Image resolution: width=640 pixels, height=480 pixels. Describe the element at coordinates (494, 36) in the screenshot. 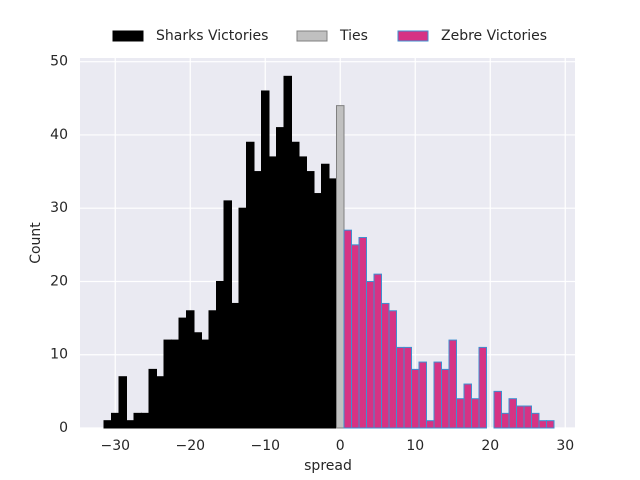

I see `legend-label: Zebre Victories` at that location.